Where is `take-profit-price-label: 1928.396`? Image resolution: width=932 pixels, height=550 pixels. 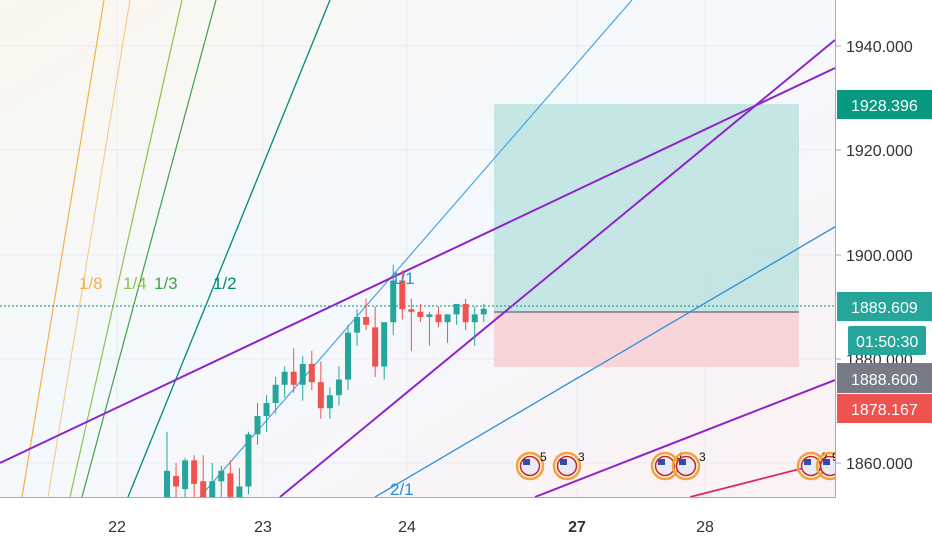
take-profit-price-label: 1928.396 is located at coordinates (884, 104).